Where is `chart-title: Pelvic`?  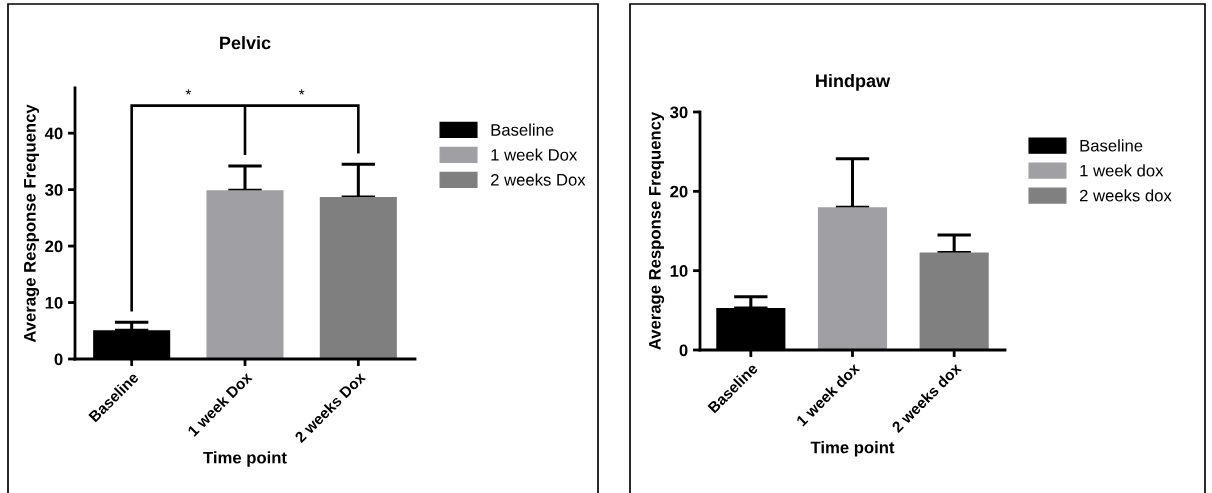 chart-title: Pelvic is located at coordinates (245, 43).